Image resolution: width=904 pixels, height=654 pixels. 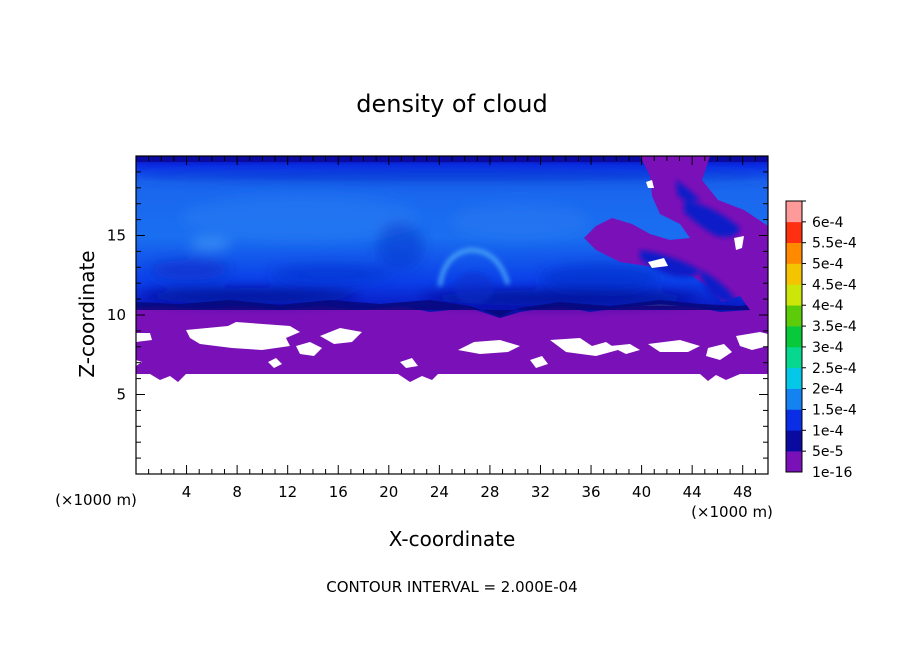 I want to click on colorbar-label: 4e-4, so click(x=828, y=306).